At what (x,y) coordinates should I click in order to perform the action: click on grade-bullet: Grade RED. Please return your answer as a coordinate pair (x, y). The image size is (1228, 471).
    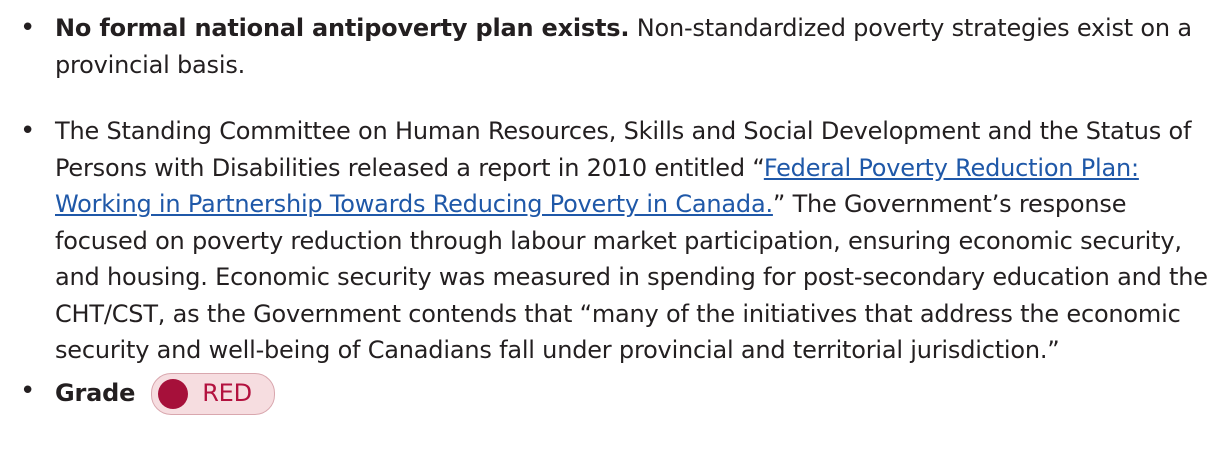
    Looking at the image, I should click on (607, 393).